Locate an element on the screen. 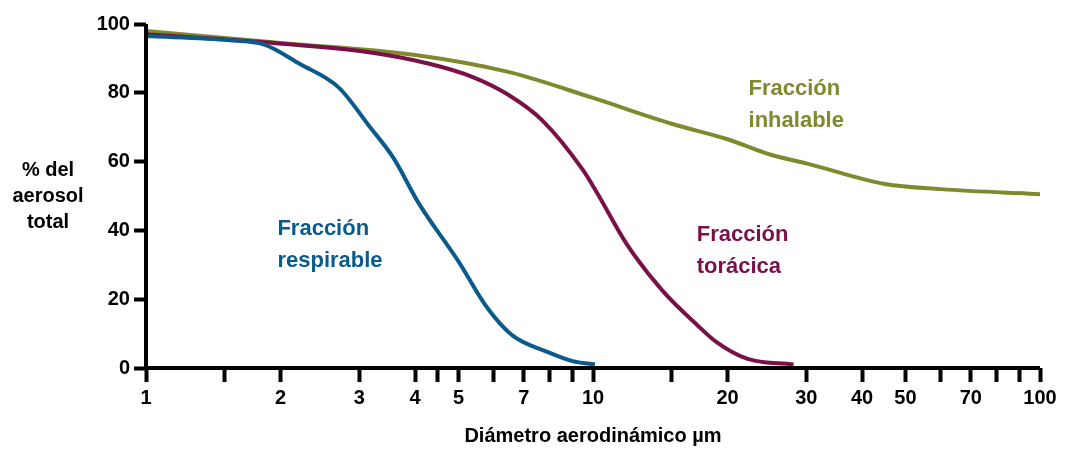 The width and height of the screenshot is (1070, 464). x-tick-label: 1 is located at coordinates (146, 396).